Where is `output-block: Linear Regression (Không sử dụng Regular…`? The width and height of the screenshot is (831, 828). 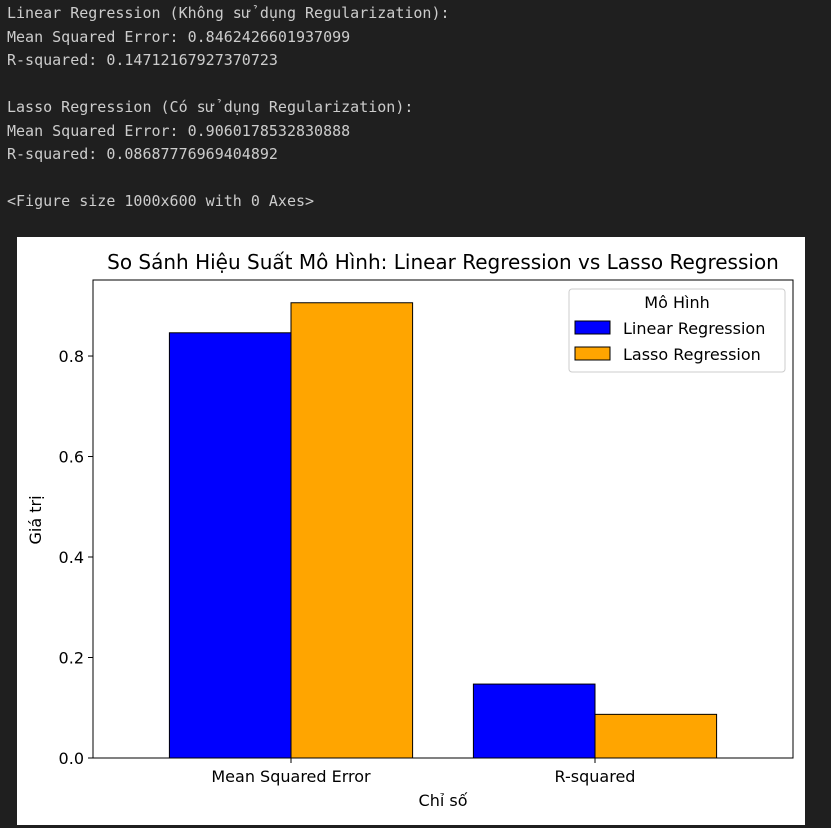 output-block: Linear Regression (Không sử dụng Regular… is located at coordinates (228, 37).